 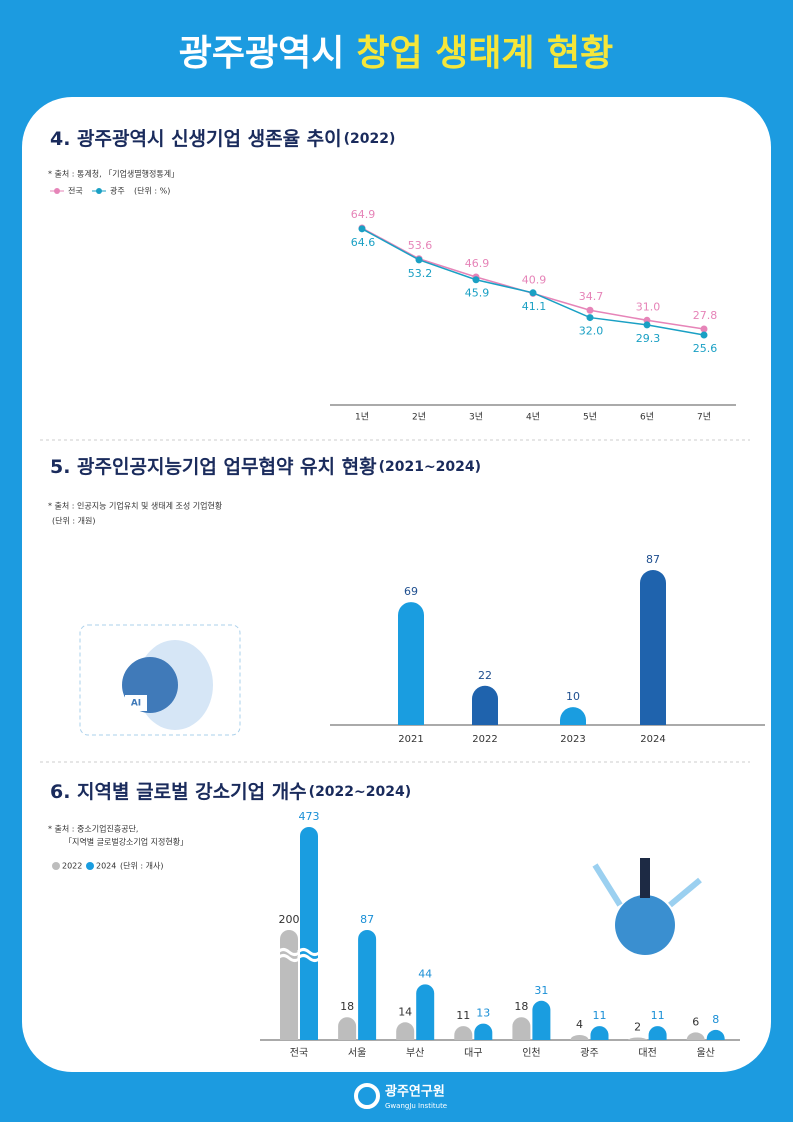 What do you see at coordinates (213, 466) in the screenshot?
I see `title-text: 5. 광주인공지능기업 업무협약 유치 현황` at bounding box center [213, 466].